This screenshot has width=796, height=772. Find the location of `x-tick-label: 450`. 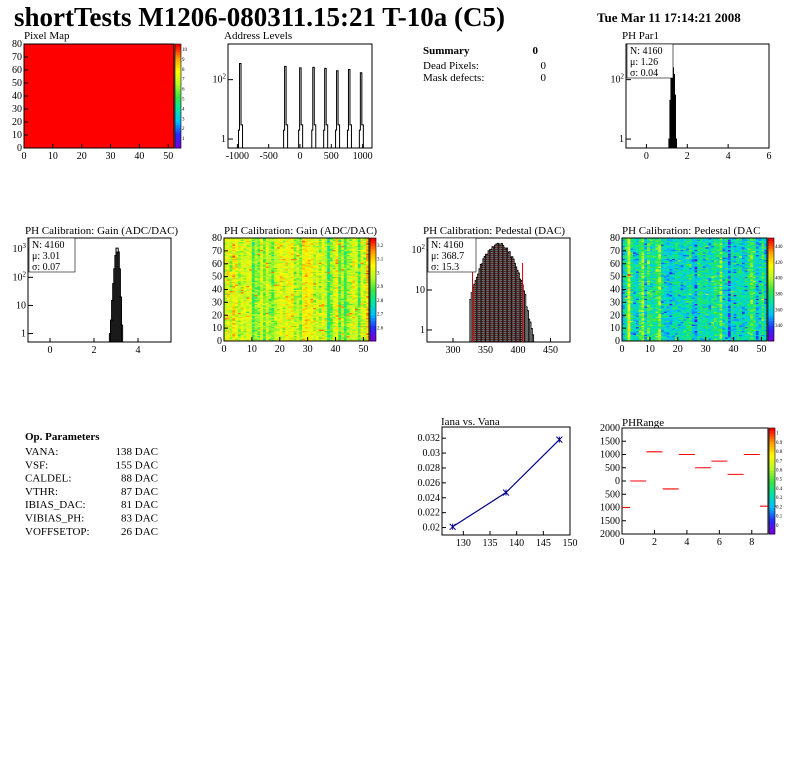

x-tick-label: 450 is located at coordinates (550, 350).